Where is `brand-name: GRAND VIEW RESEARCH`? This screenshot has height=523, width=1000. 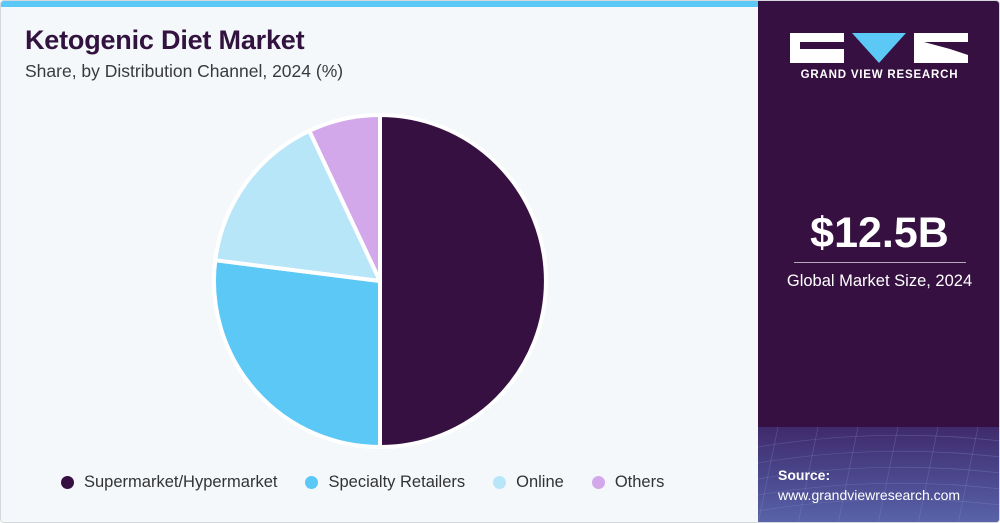 brand-name: GRAND VIEW RESEARCH is located at coordinates (879, 75).